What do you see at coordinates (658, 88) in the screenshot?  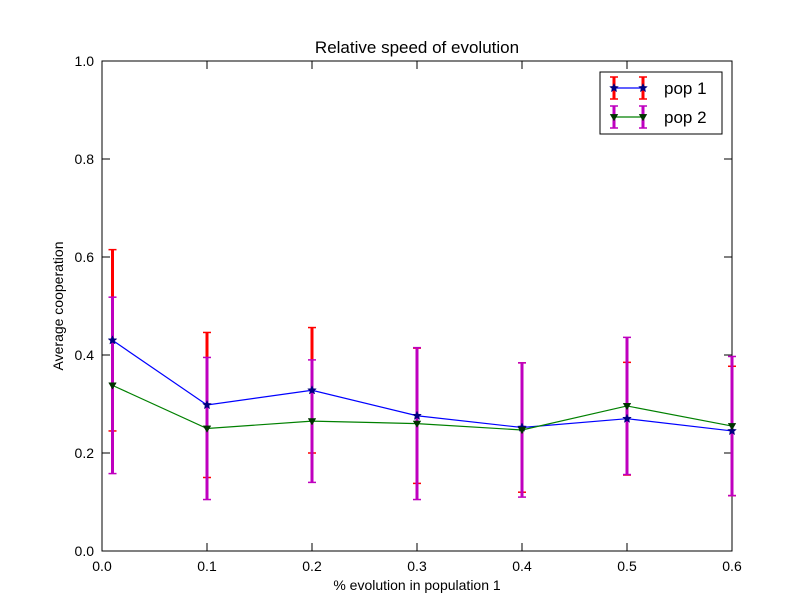 I see `legend-entry-1: pop 1` at bounding box center [658, 88].